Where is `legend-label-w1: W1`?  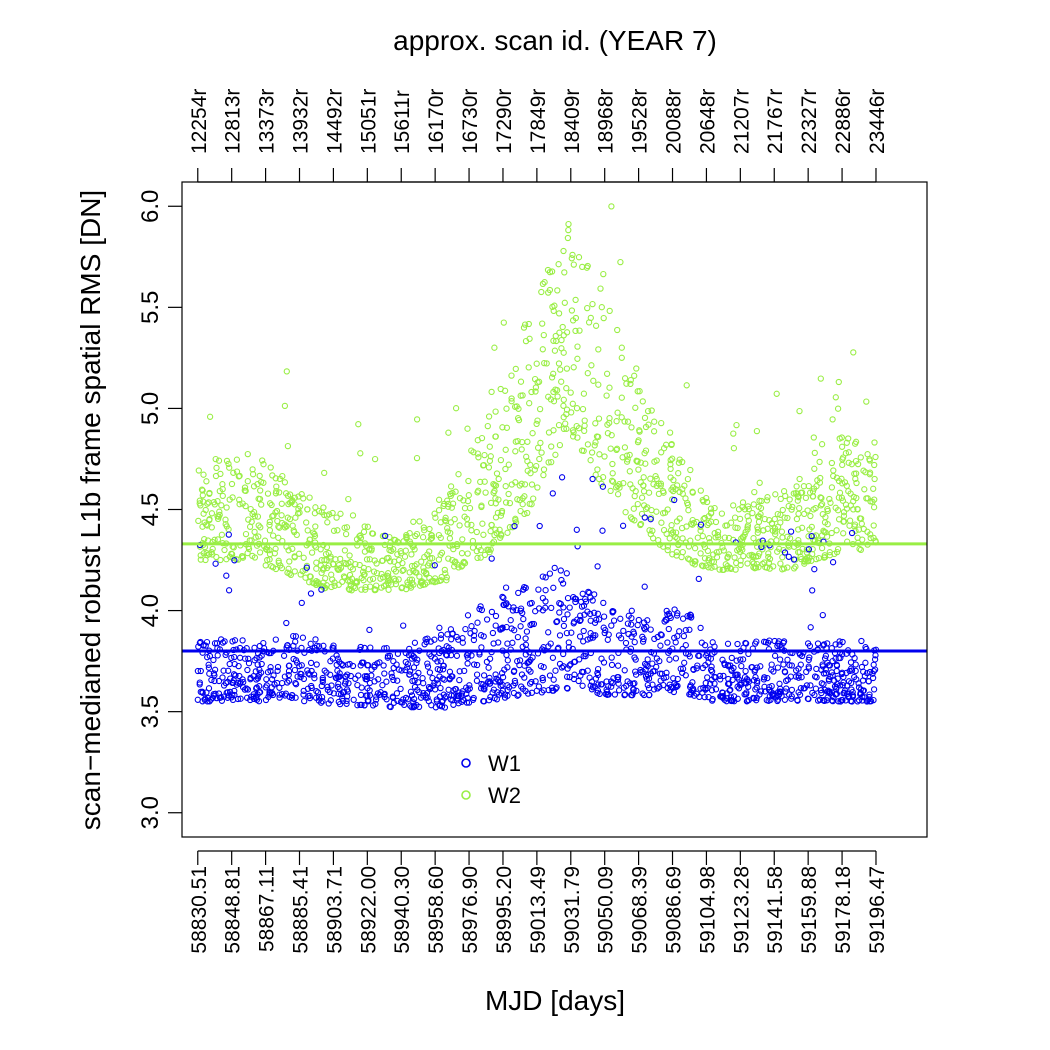
legend-label-w1: W1 is located at coordinates (504, 763).